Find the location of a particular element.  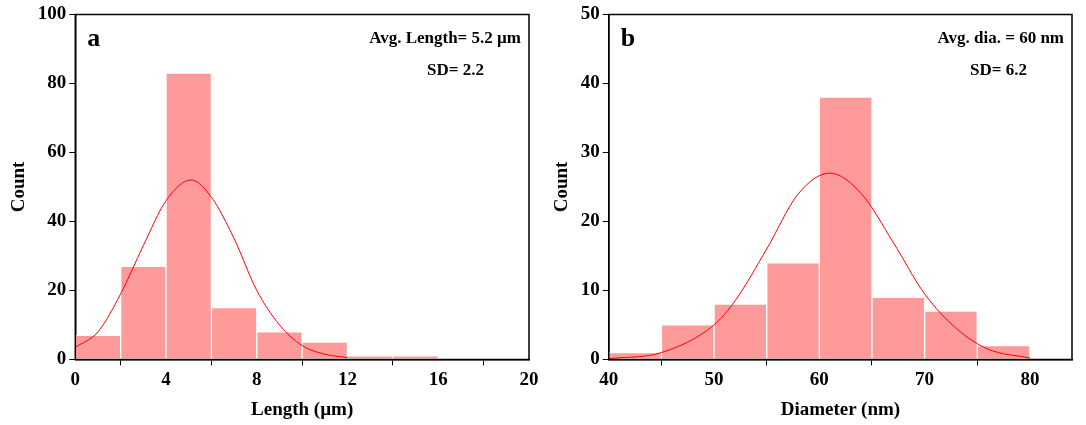

x-tick-label: 50 is located at coordinates (714, 378).